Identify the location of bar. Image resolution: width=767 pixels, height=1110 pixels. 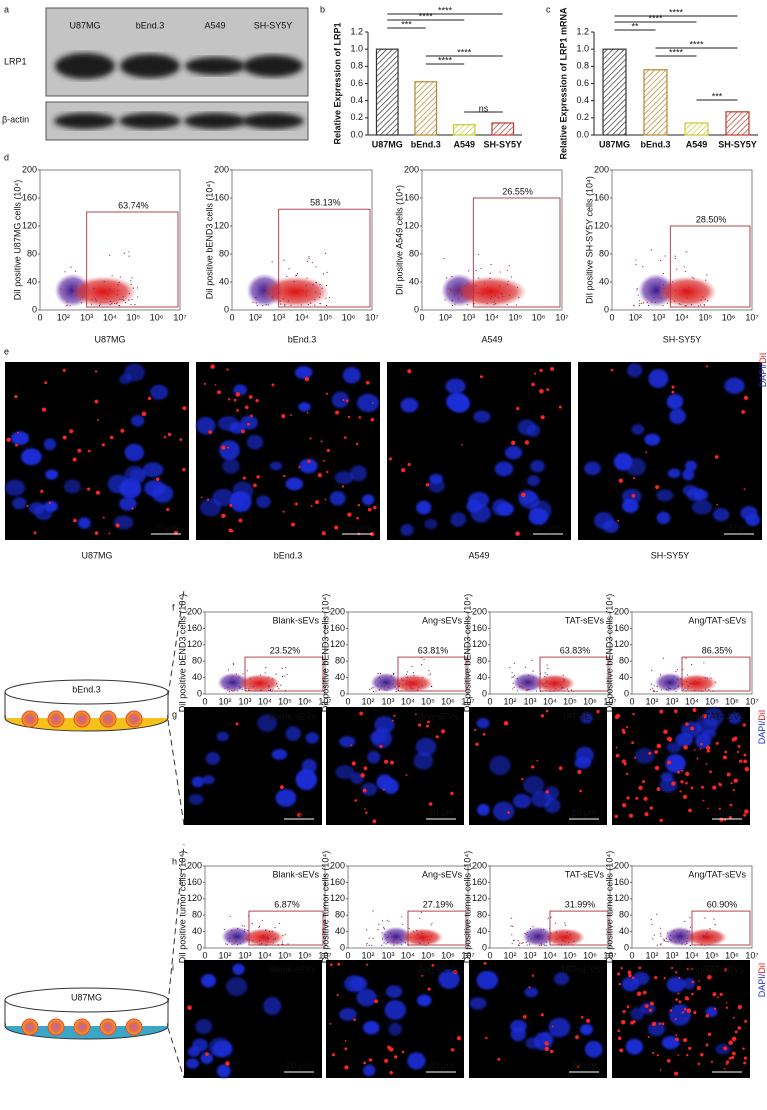
(387, 92).